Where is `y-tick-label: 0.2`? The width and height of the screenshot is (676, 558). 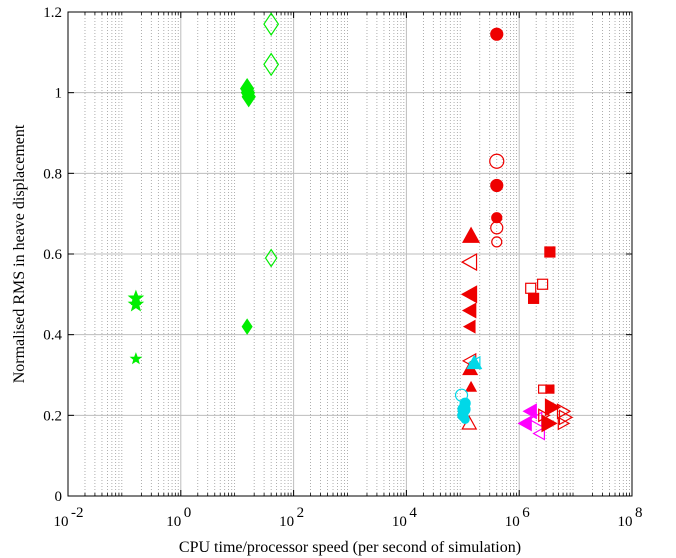
y-tick-label: 0.2 is located at coordinates (52, 416).